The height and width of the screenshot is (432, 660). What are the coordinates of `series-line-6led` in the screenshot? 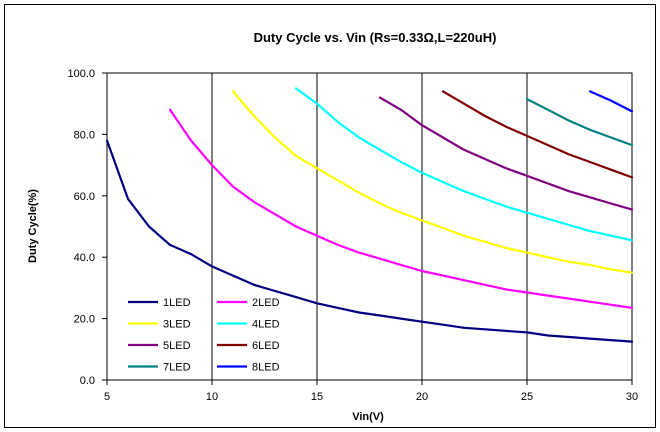 It's located at (537, 134).